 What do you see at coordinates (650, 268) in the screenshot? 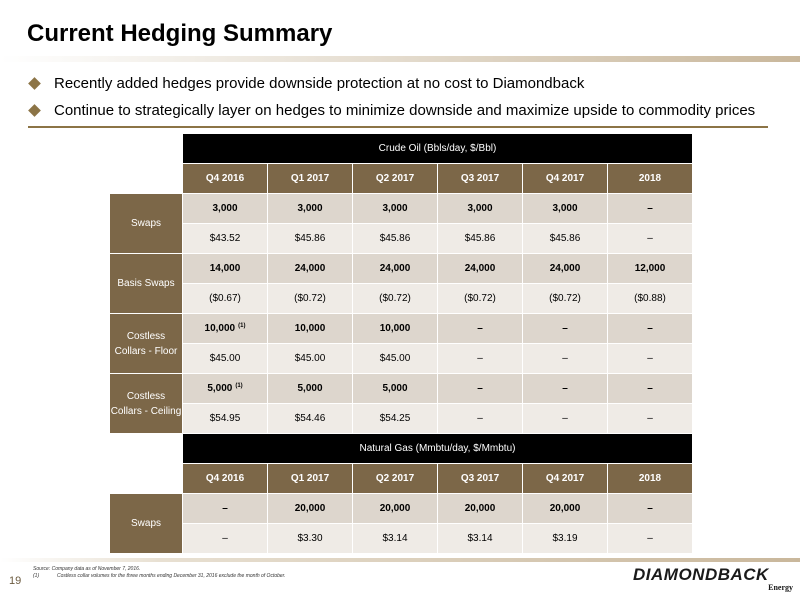
I see `table-cell: 12,000` at bounding box center [650, 268].